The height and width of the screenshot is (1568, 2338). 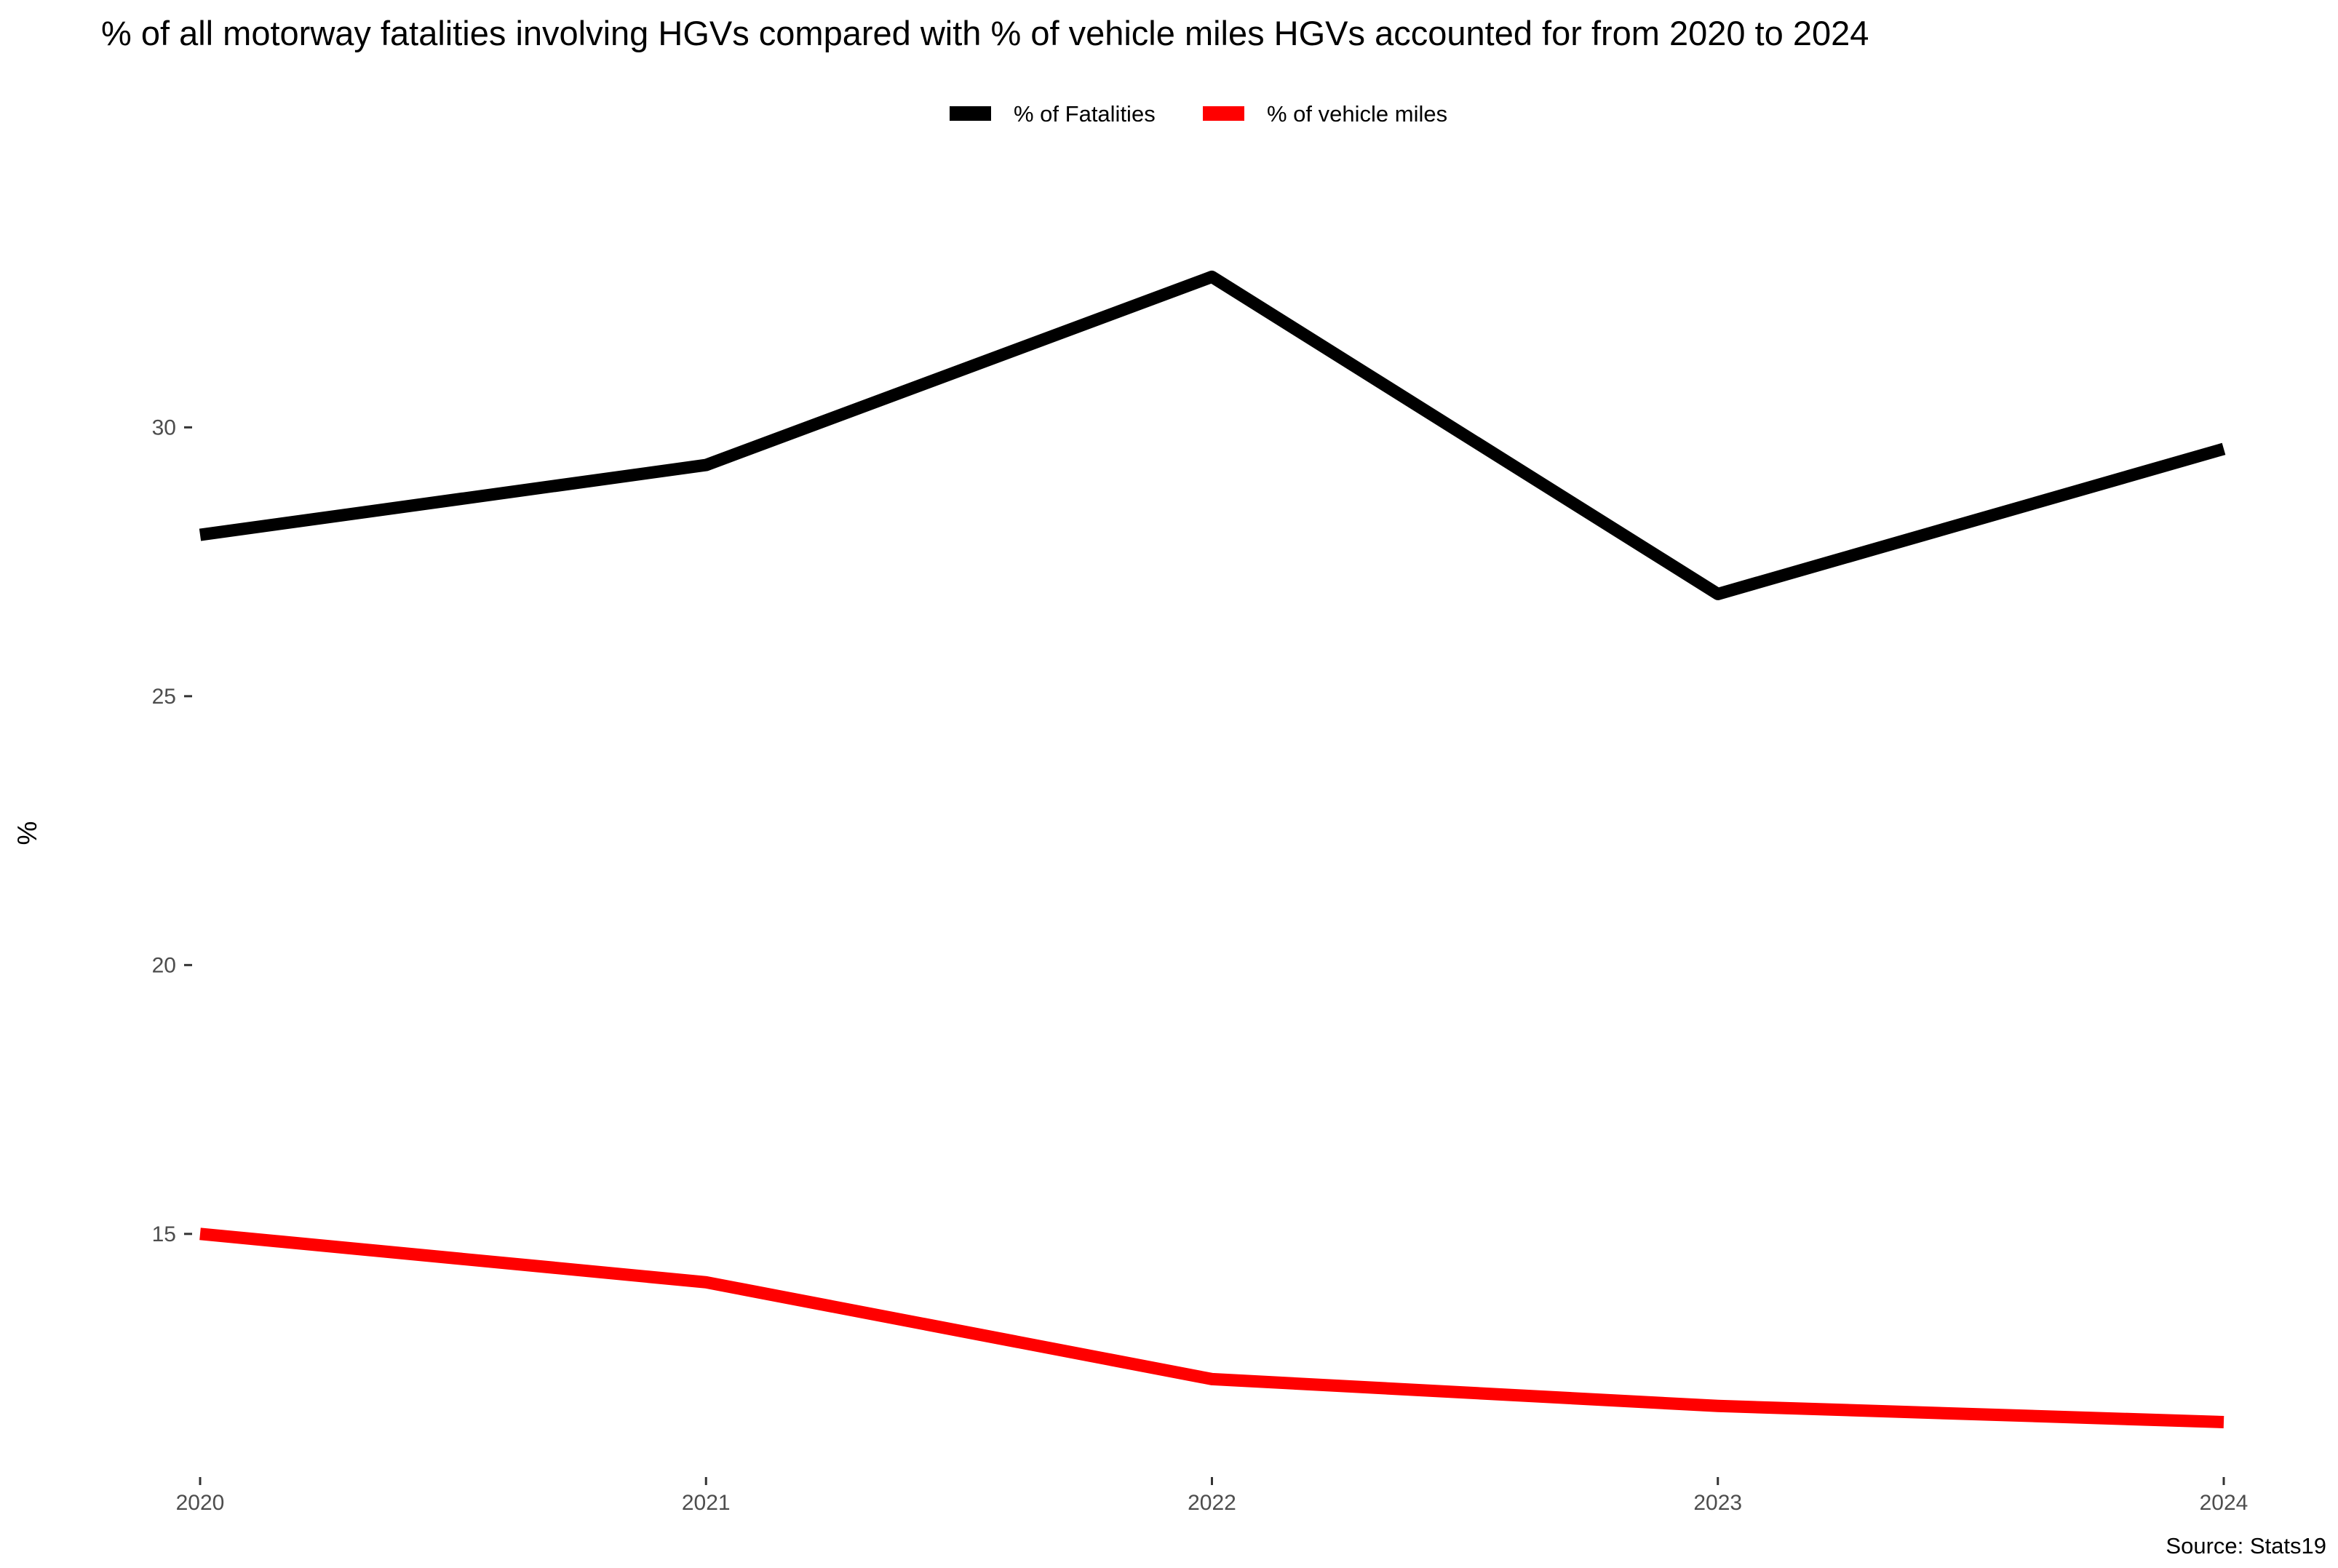 What do you see at coordinates (1085, 114) in the screenshot?
I see `legend-label-fatalities: % of Fatalities` at bounding box center [1085, 114].